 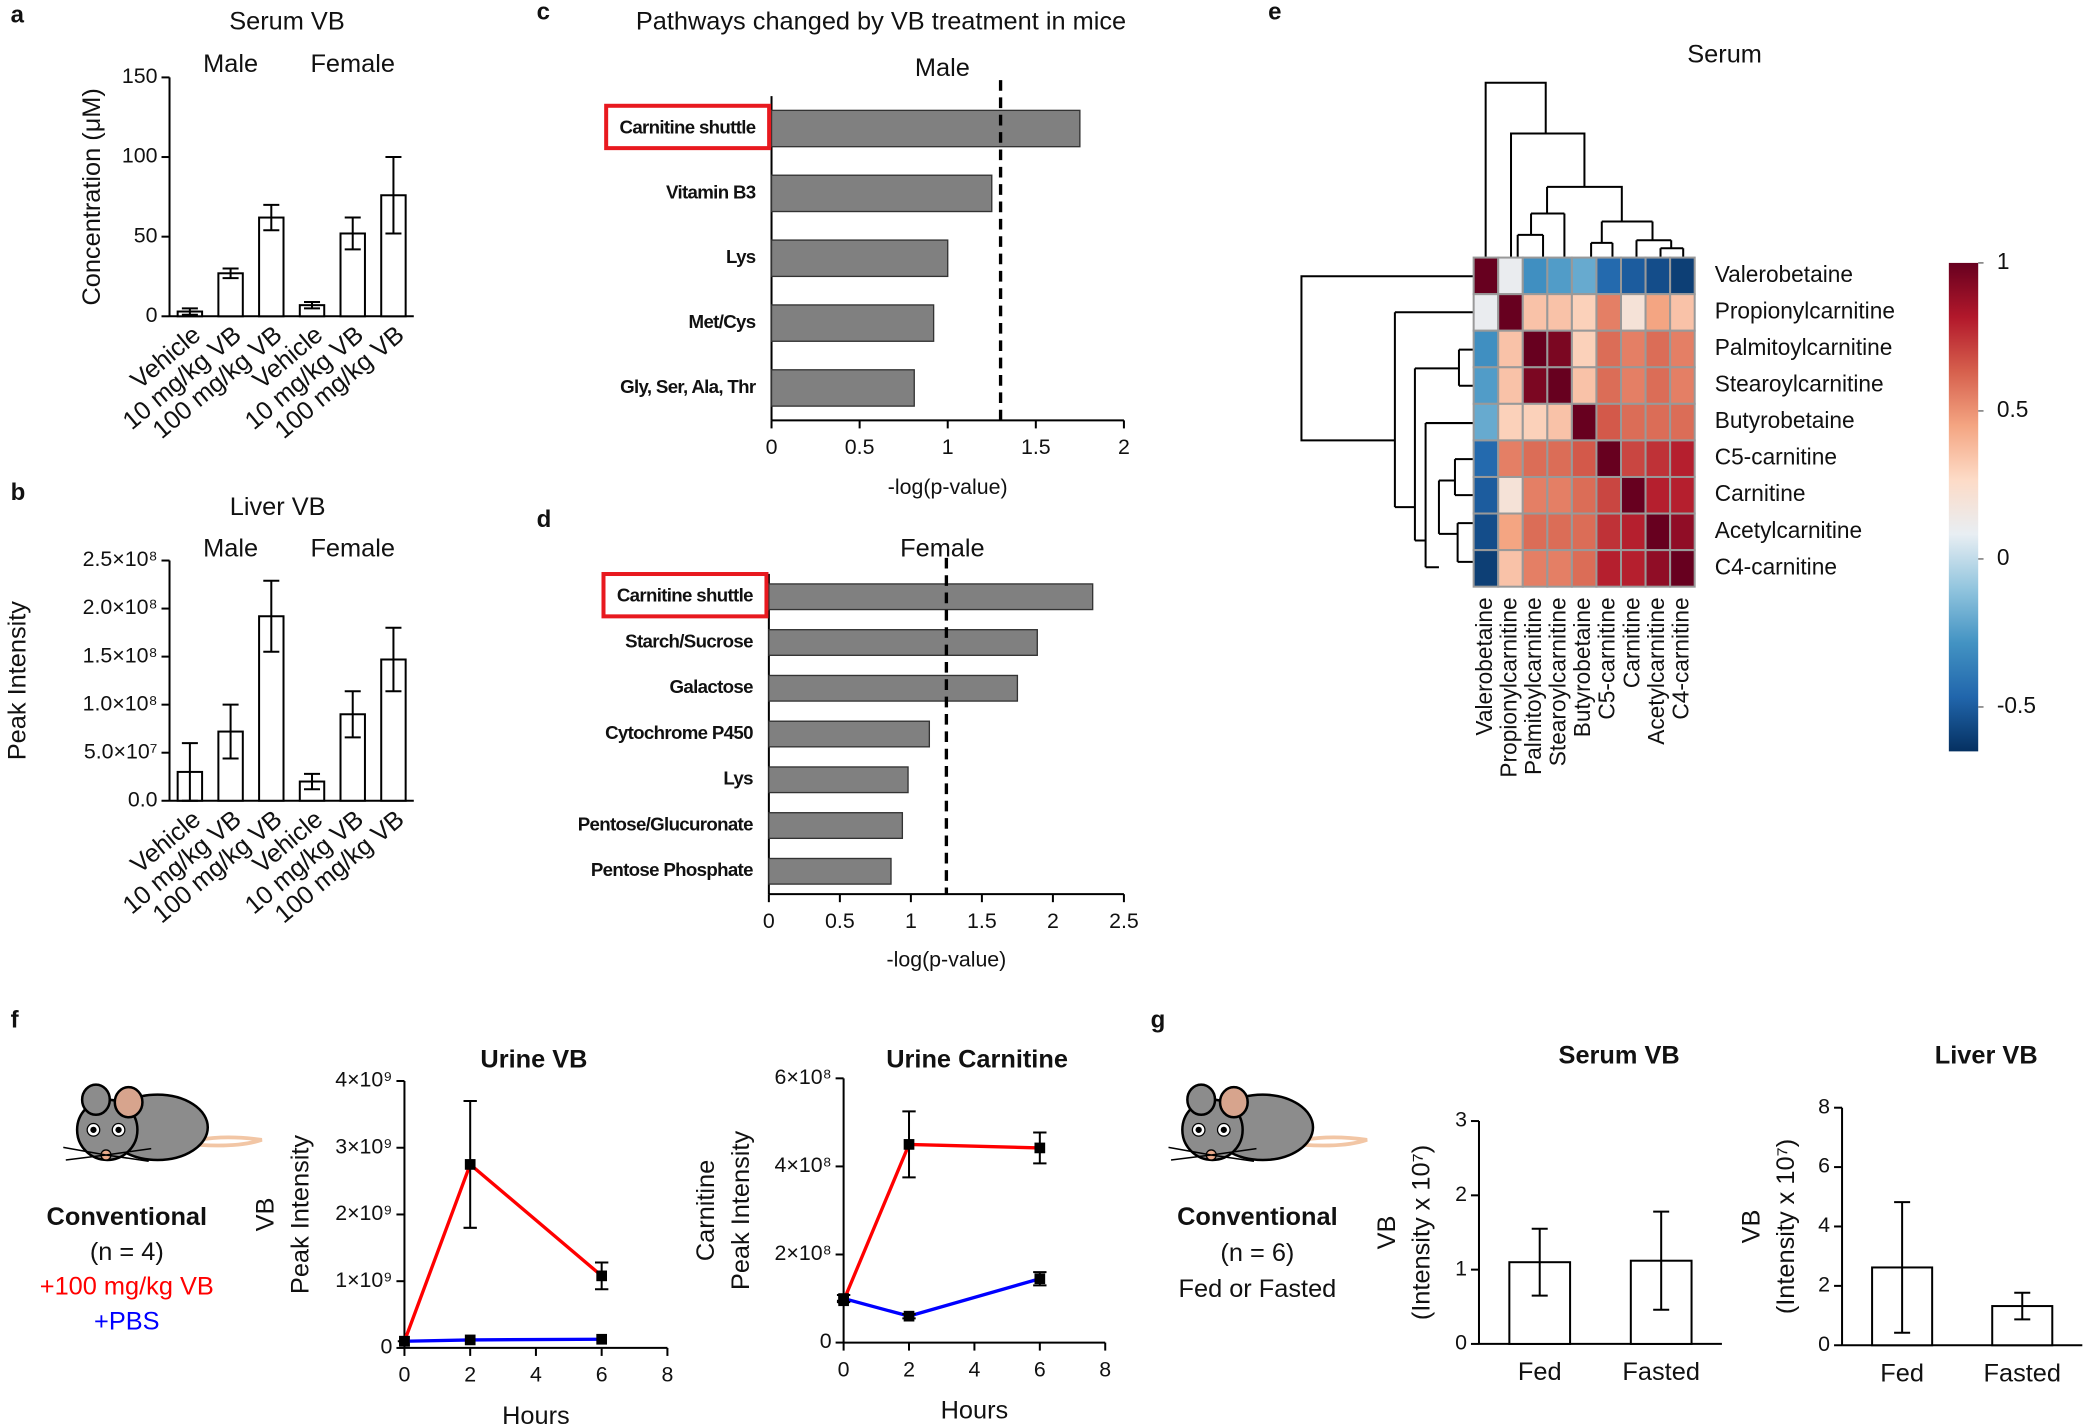 I want to click on x-tick-label: 1, so click(x=911, y=921).